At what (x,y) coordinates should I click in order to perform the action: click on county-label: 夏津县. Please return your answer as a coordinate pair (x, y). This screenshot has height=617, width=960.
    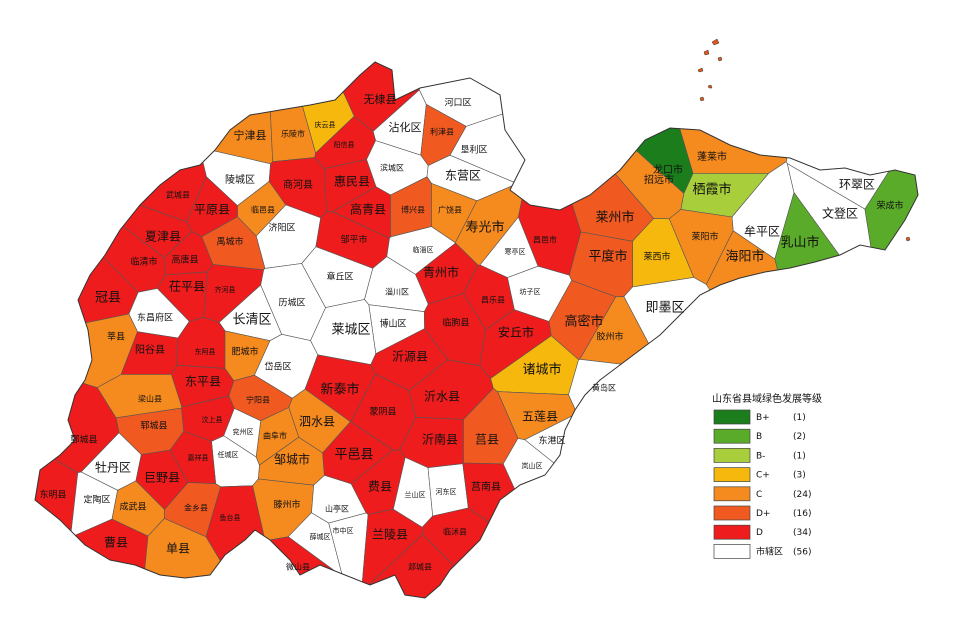
    Looking at the image, I should click on (163, 237).